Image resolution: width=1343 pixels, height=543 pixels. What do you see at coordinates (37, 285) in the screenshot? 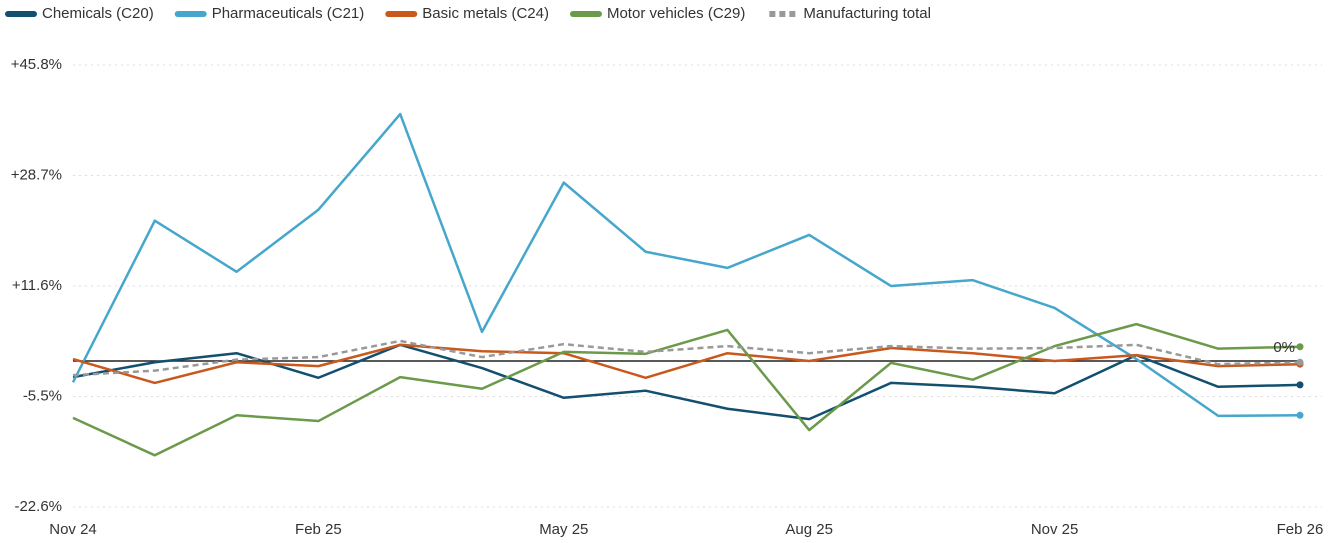
I see `y-tick-label: +11.6%` at bounding box center [37, 285].